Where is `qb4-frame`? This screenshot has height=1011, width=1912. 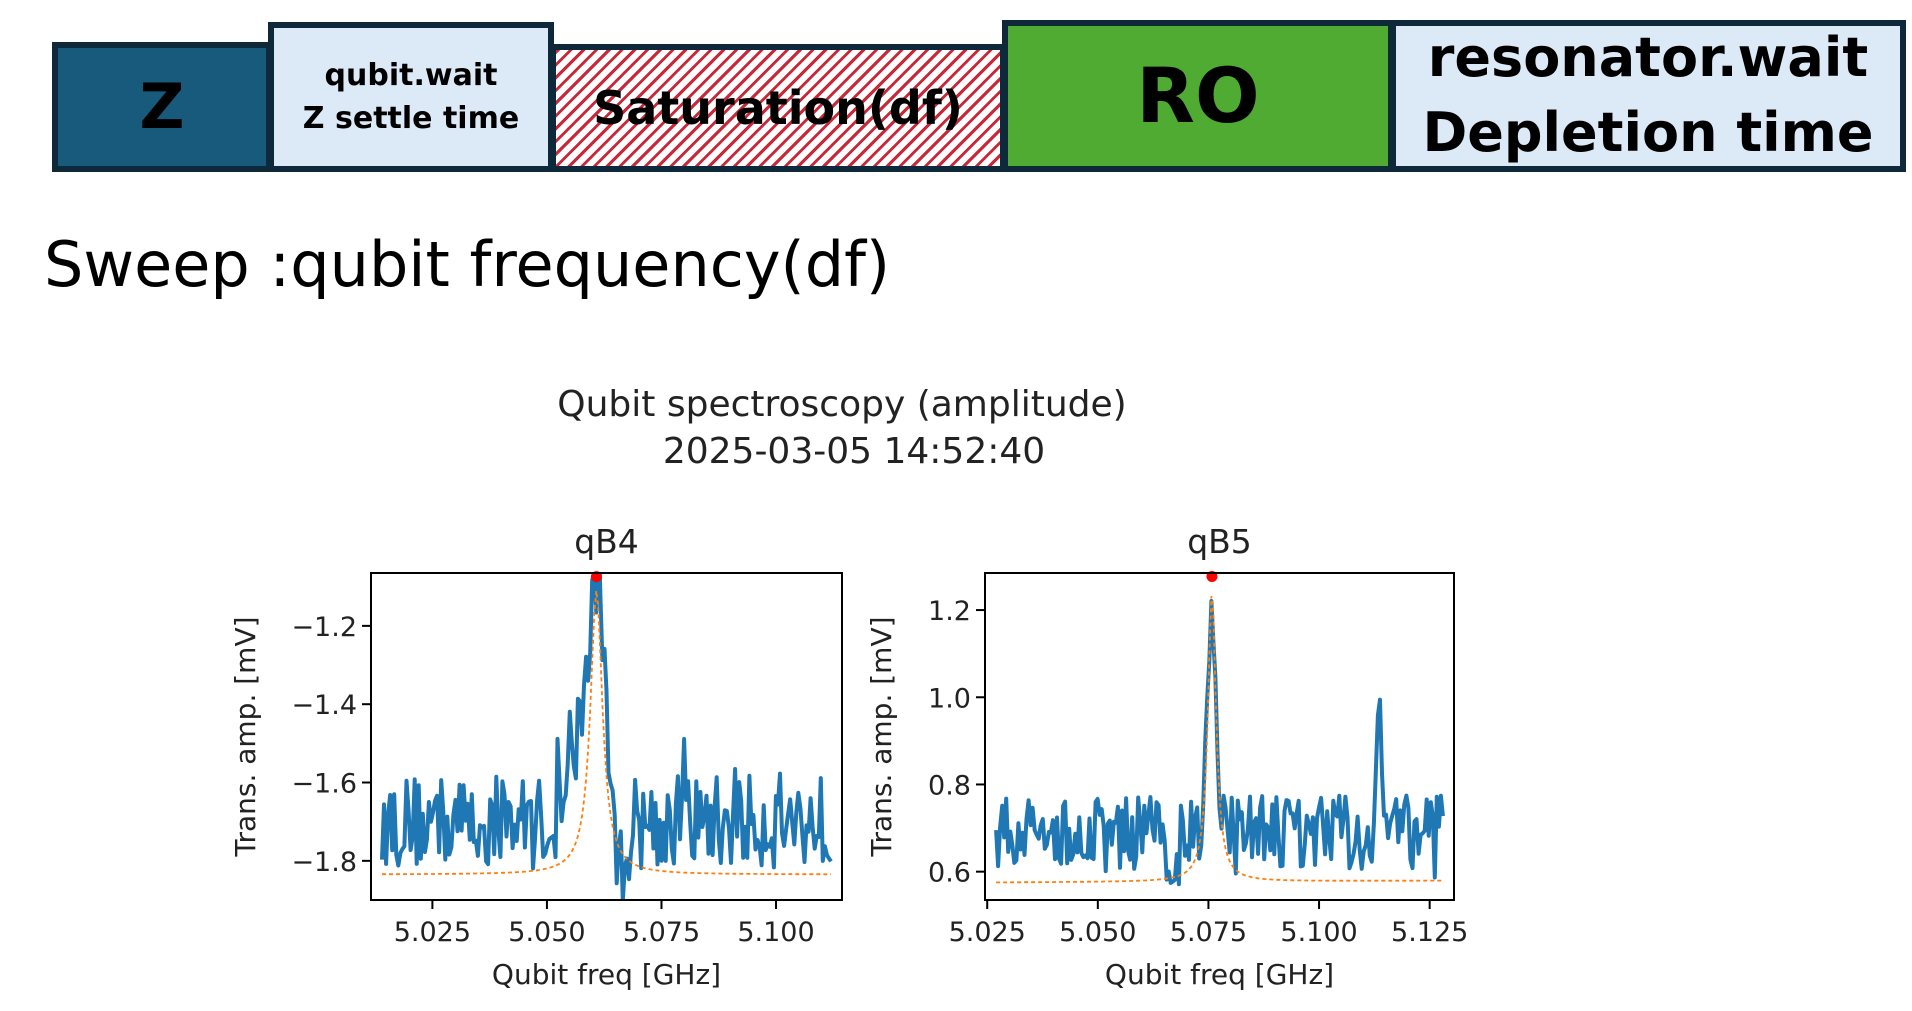 qb4-frame is located at coordinates (606, 736).